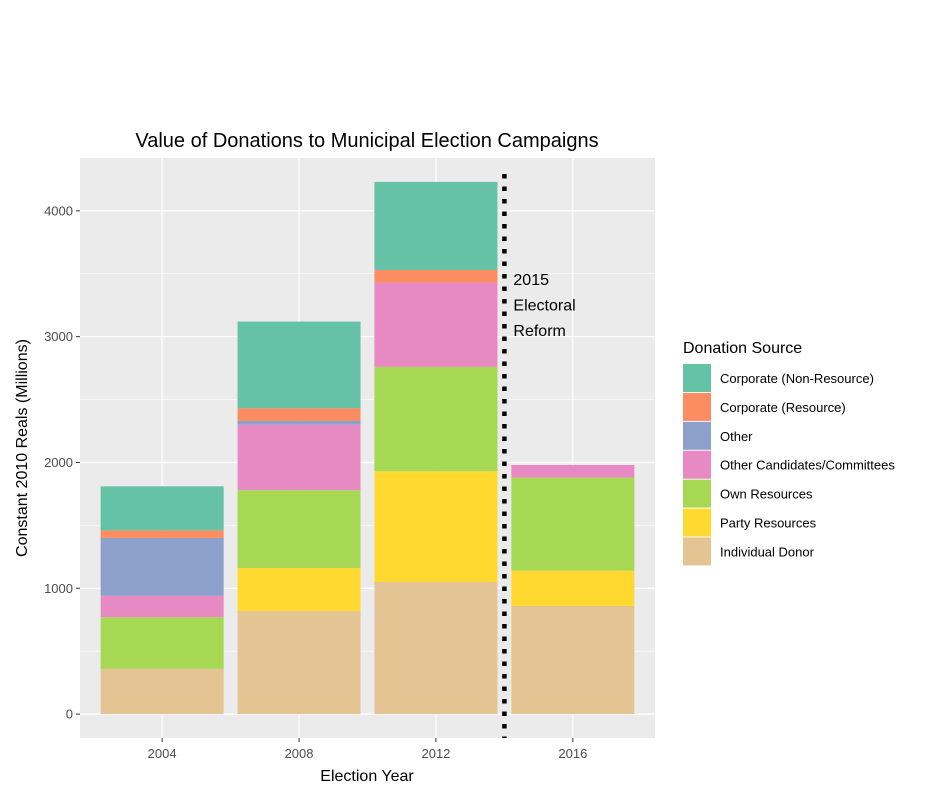  Describe the element at coordinates (783, 407) in the screenshot. I see `legend-label: Corporate (Resource)` at that location.